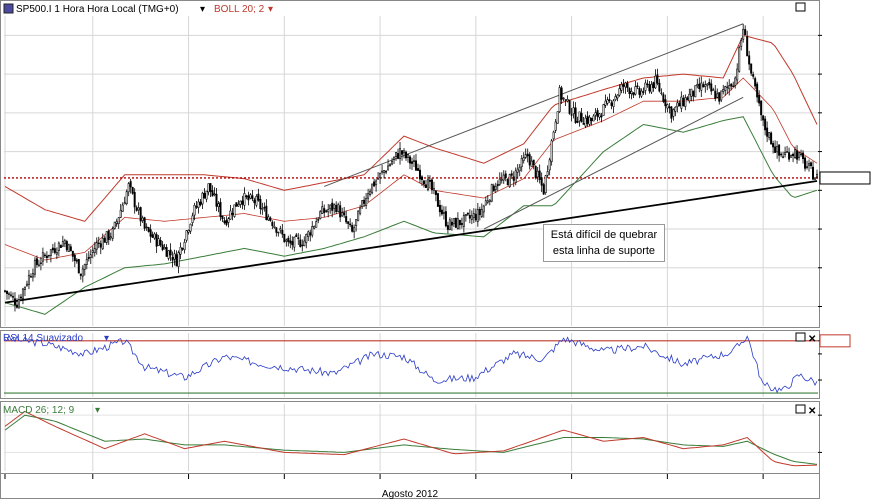 The height and width of the screenshot is (500, 872). Describe the element at coordinates (812, 339) in the screenshot. I see `rsi-panel-close-icon: ✕` at that location.